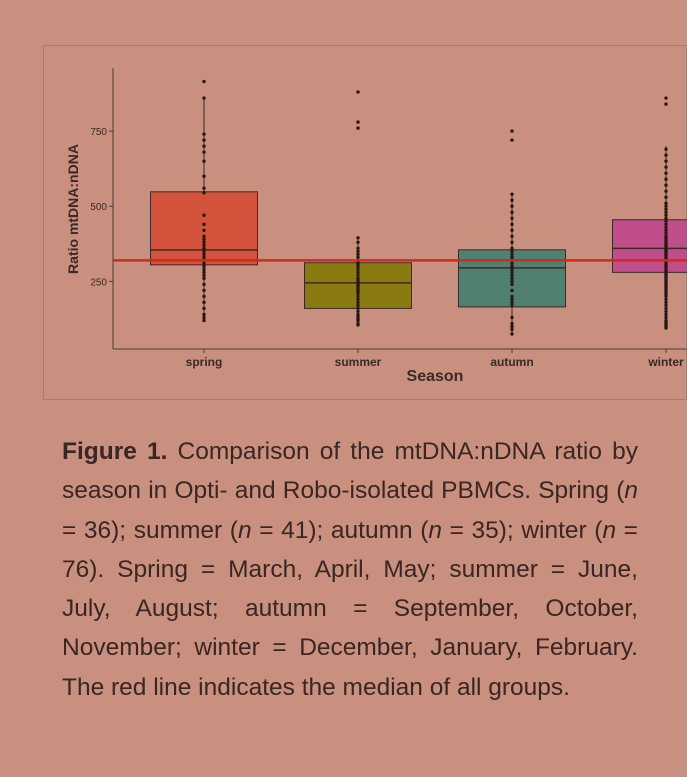 The width and height of the screenshot is (687, 777). What do you see at coordinates (649, 246) in the screenshot?
I see `box-winter` at bounding box center [649, 246].